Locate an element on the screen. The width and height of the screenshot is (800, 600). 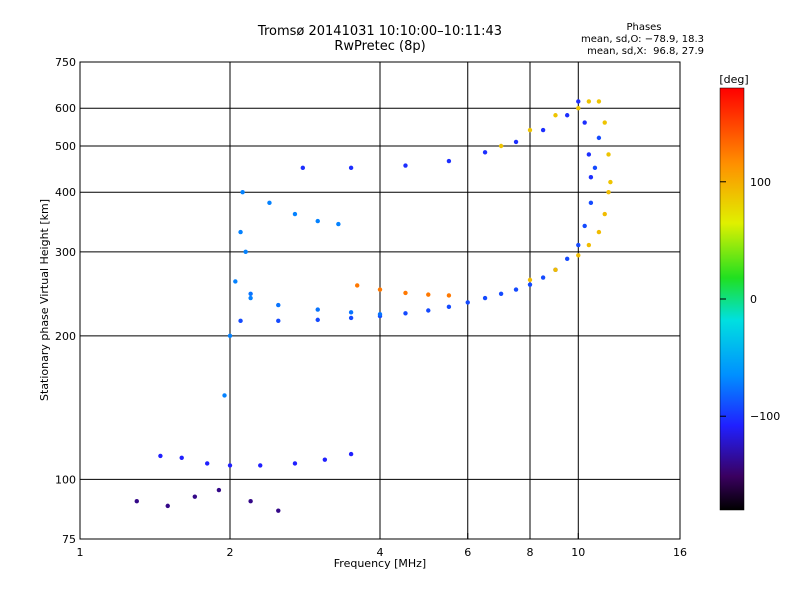
colorbar-label: [deg] is located at coordinates (733, 79).